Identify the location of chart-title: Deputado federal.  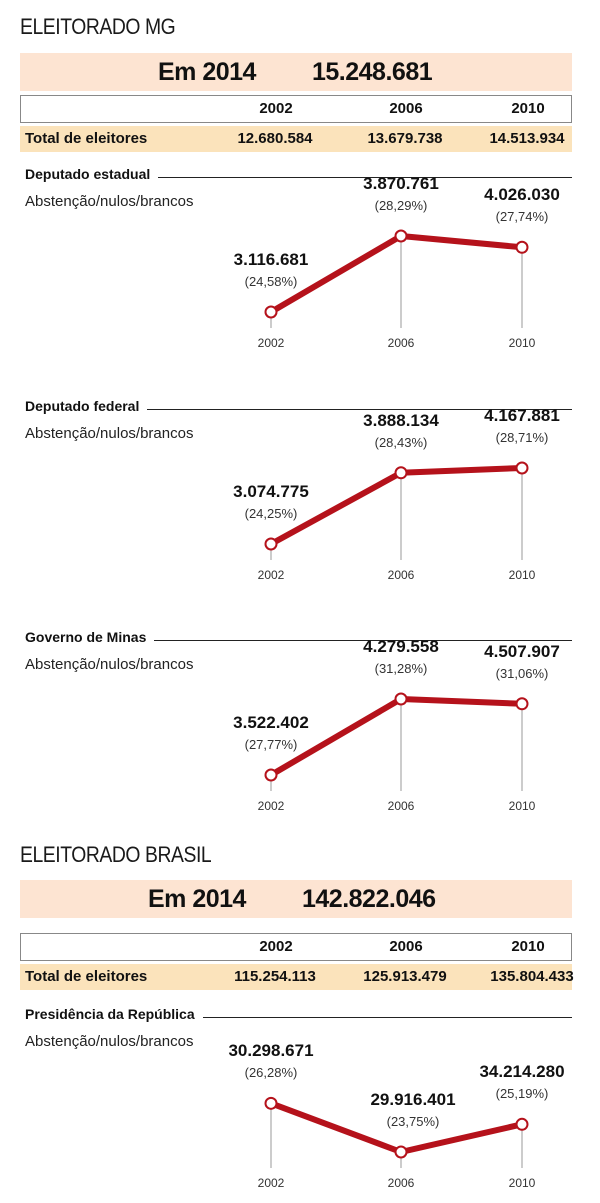
(86, 406).